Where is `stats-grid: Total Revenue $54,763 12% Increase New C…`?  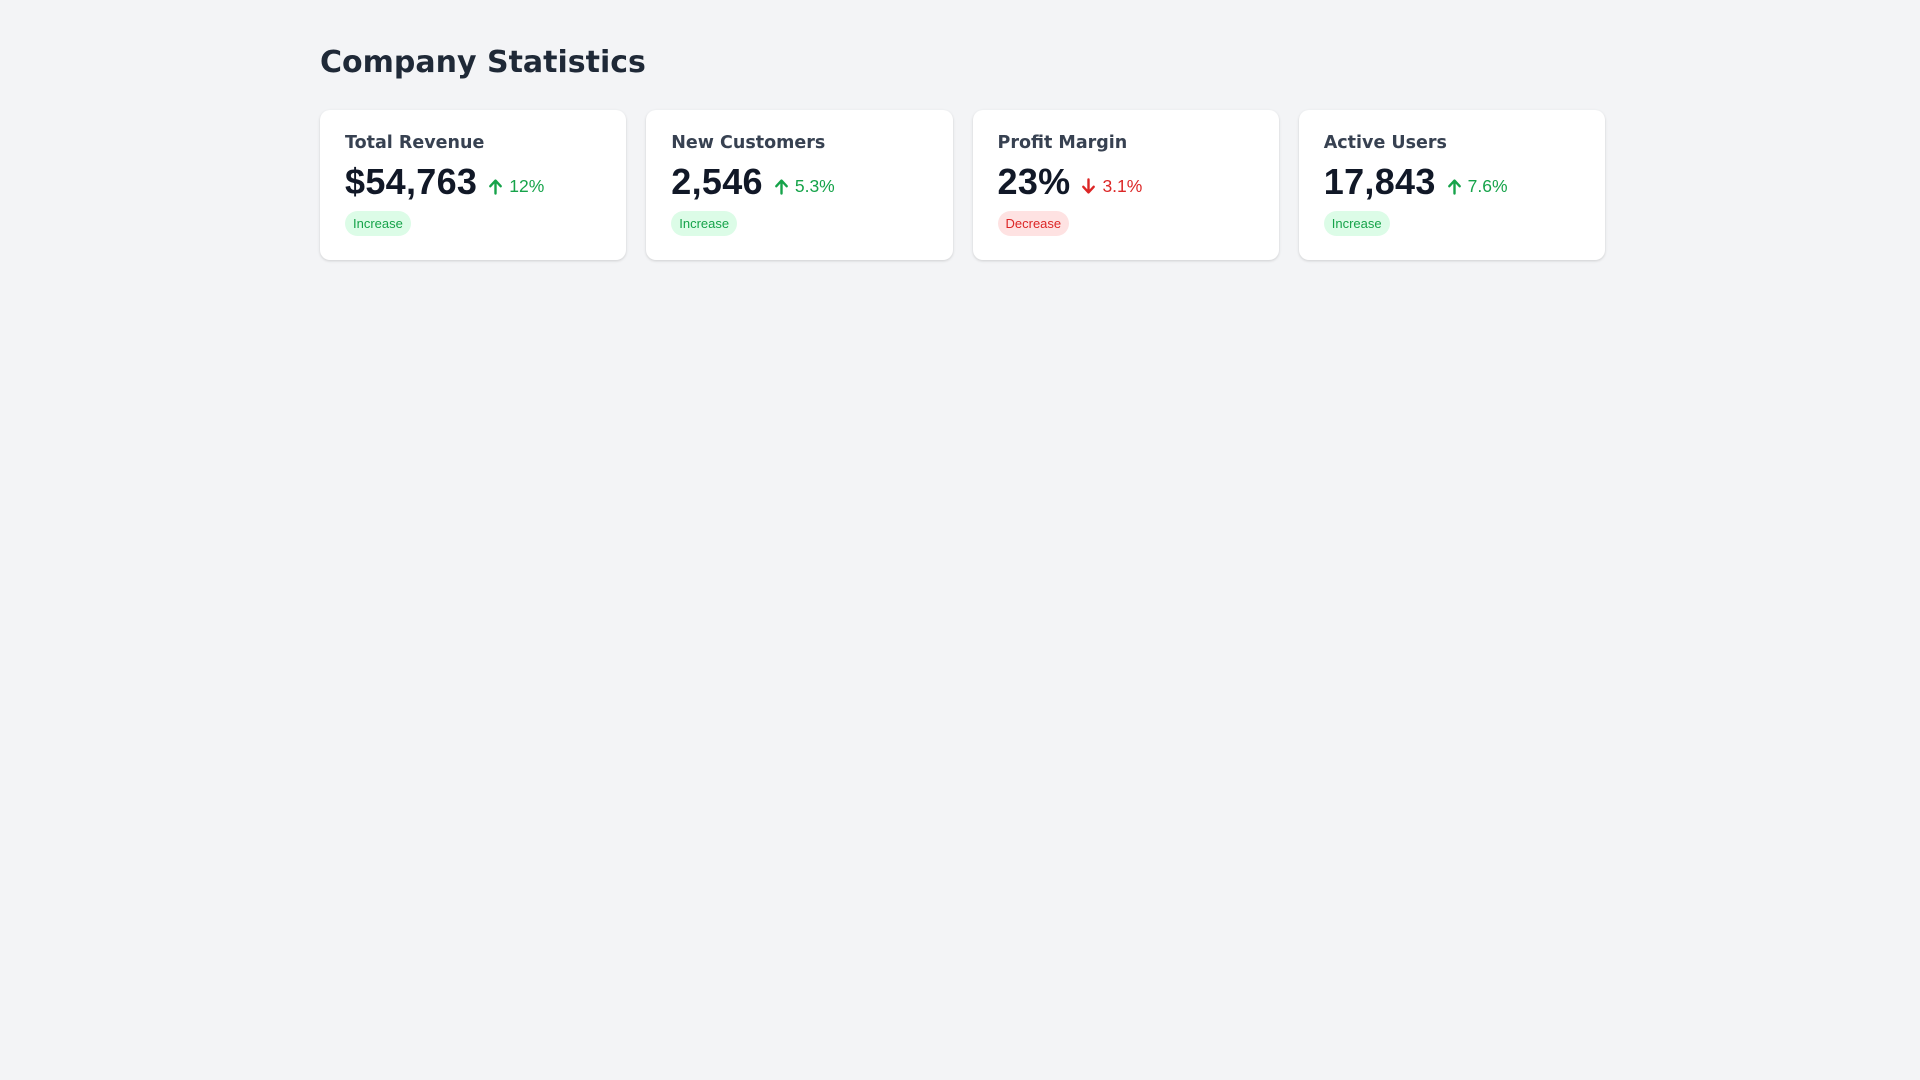 stats-grid: Total Revenue $54,763 12% Increase New C… is located at coordinates (962, 185).